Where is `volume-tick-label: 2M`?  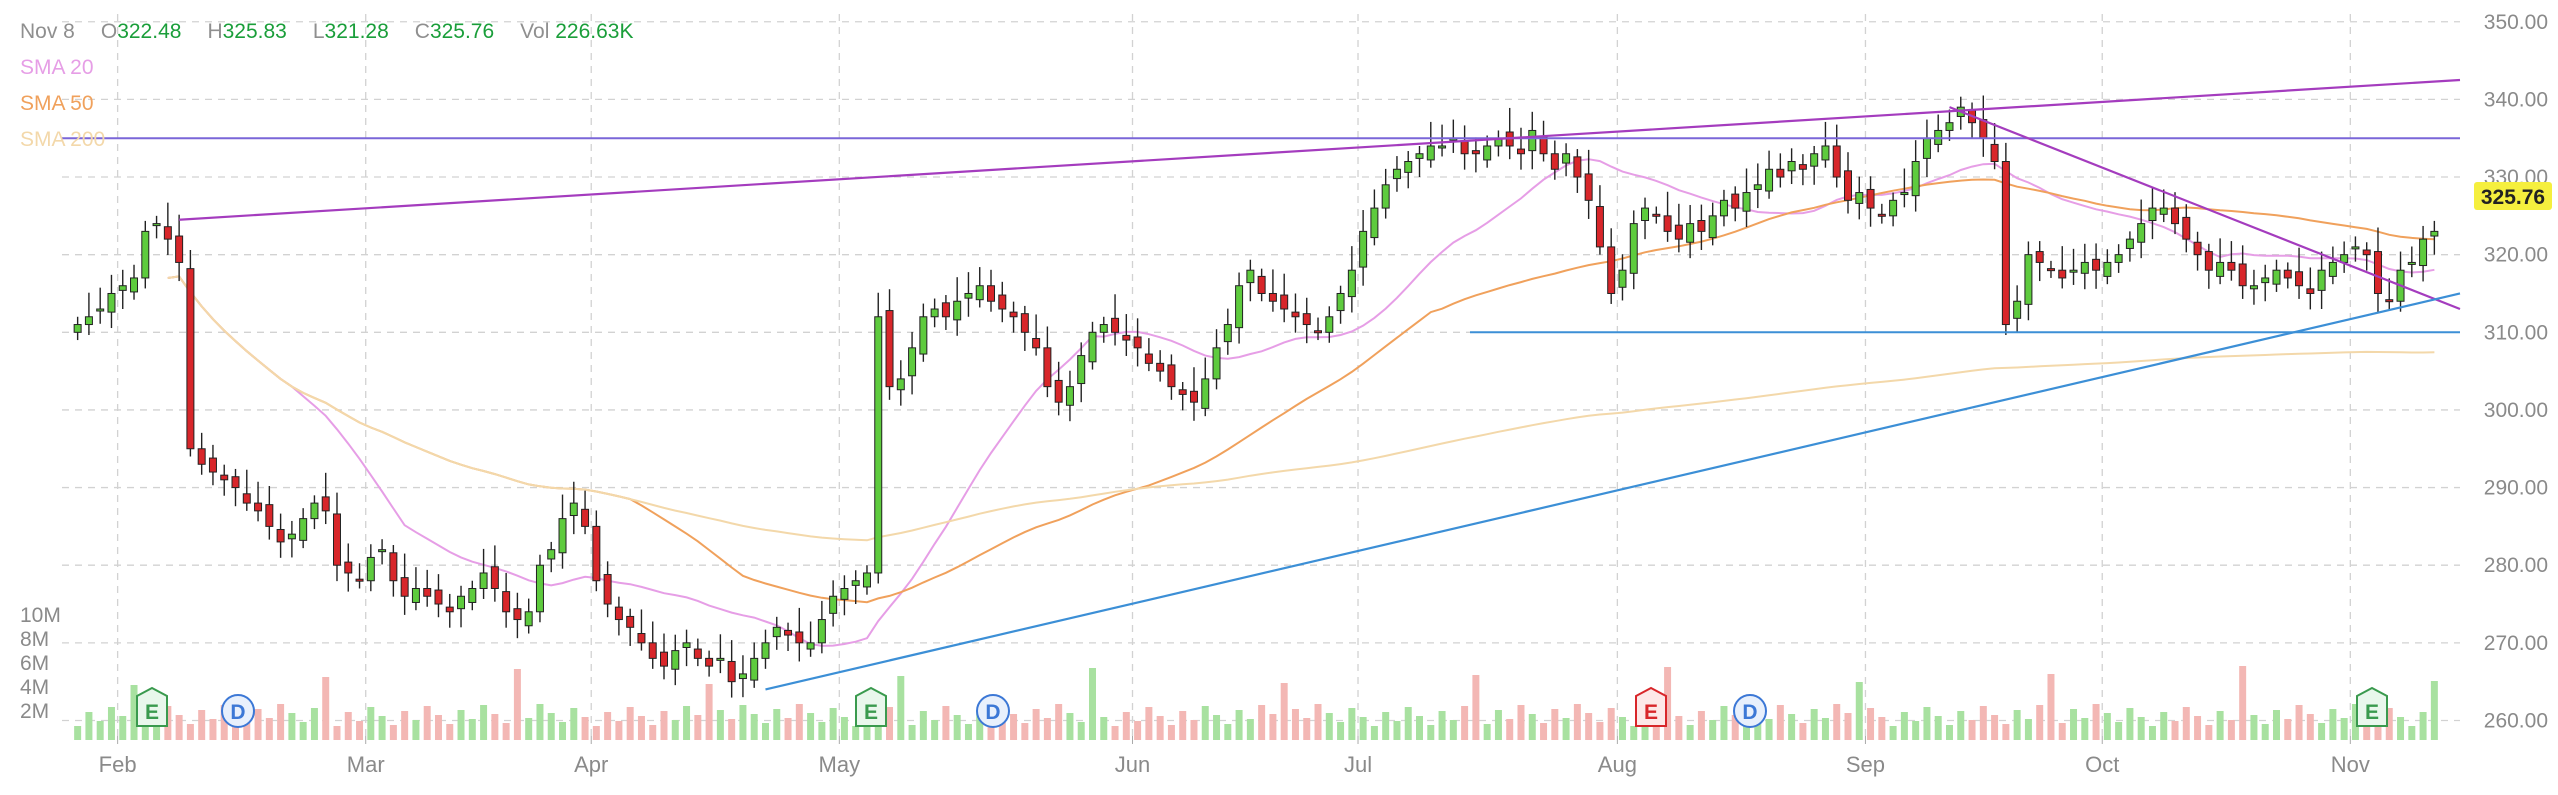
volume-tick-label: 2M is located at coordinates (34, 711).